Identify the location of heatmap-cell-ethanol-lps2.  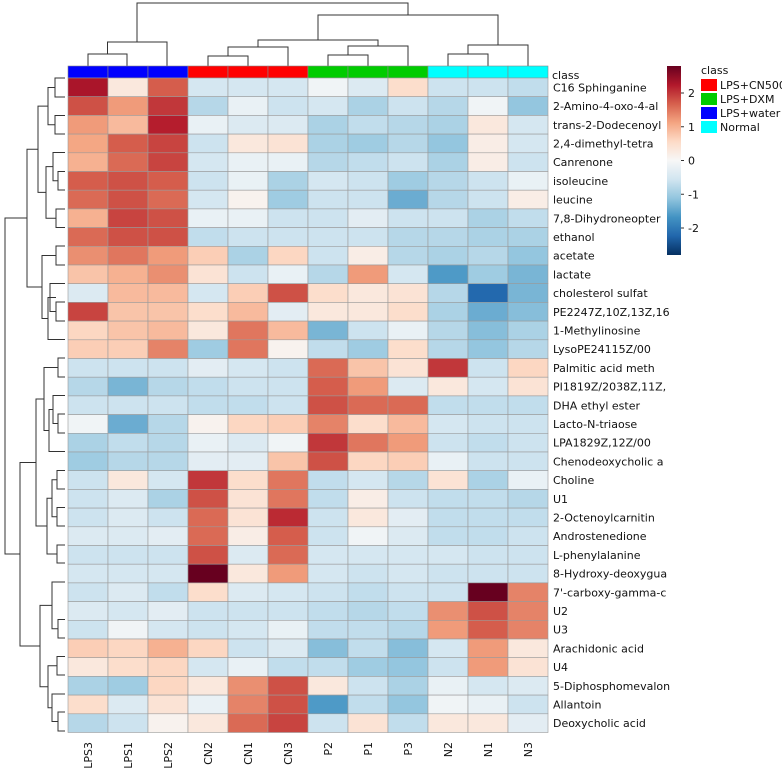
(168, 237).